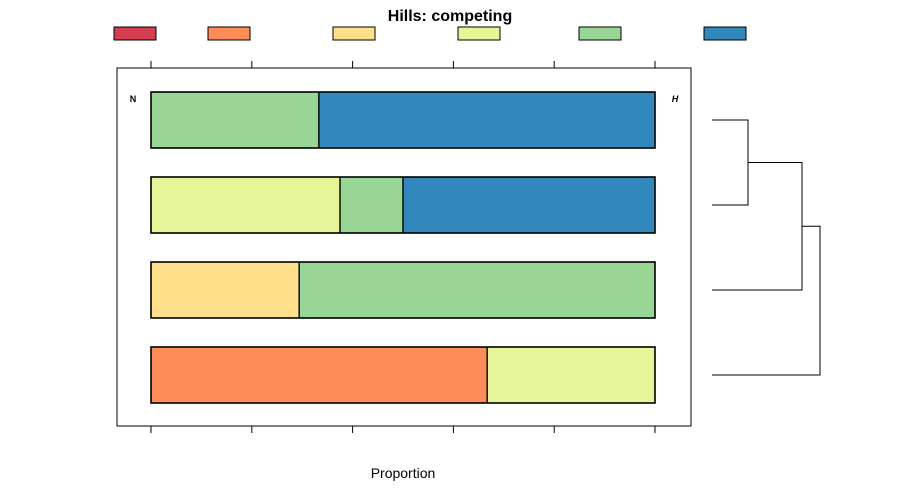 Image resolution: width=900 pixels, height=500 pixels. I want to click on x-axis-label: Proportion, so click(403, 473).